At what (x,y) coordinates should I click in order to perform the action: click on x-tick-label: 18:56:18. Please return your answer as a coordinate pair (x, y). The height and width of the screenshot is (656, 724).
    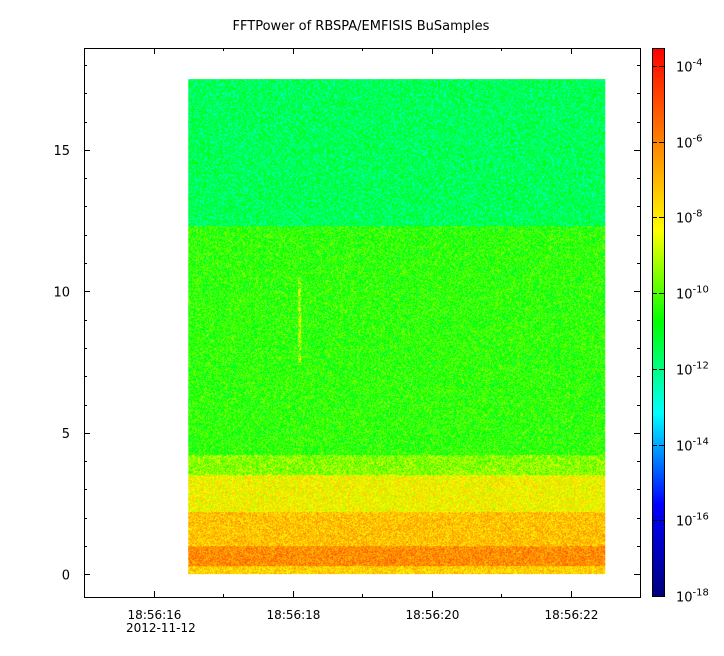
    Looking at the image, I should click on (294, 615).